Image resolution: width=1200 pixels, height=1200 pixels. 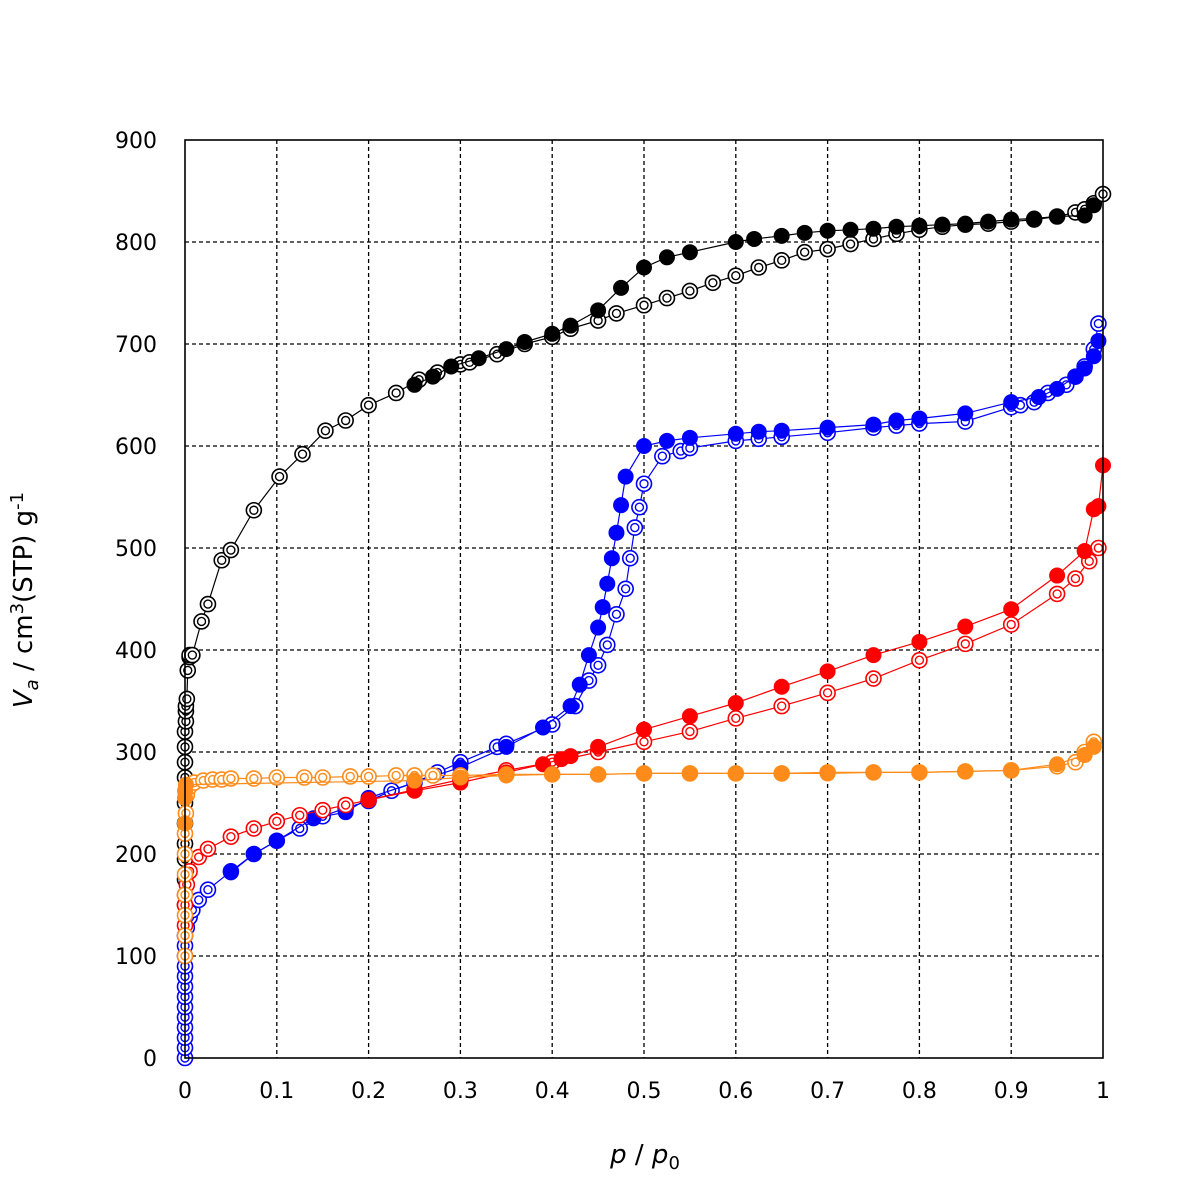 What do you see at coordinates (136, 855) in the screenshot?
I see `y-tick-label: 200` at bounding box center [136, 855].